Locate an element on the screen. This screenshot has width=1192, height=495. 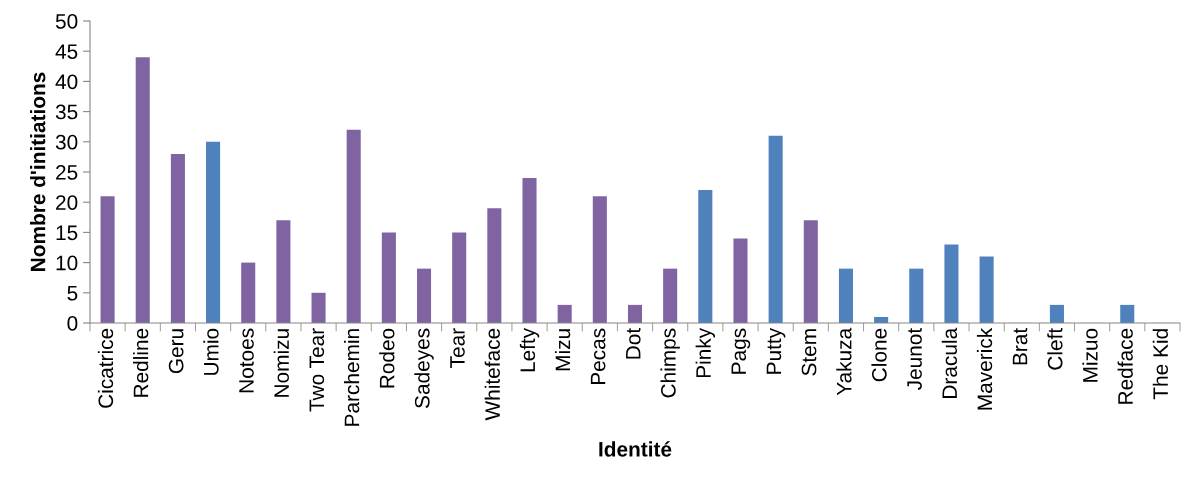
y-tick-label: 25 is located at coordinates (67, 172).